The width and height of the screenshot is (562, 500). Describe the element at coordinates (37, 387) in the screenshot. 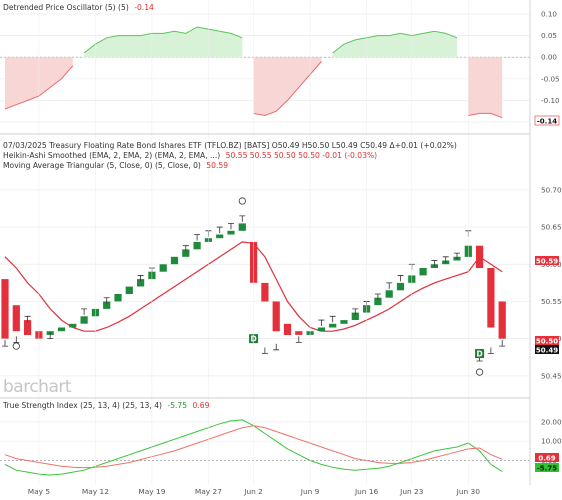

I see `watermark: barchart` at that location.